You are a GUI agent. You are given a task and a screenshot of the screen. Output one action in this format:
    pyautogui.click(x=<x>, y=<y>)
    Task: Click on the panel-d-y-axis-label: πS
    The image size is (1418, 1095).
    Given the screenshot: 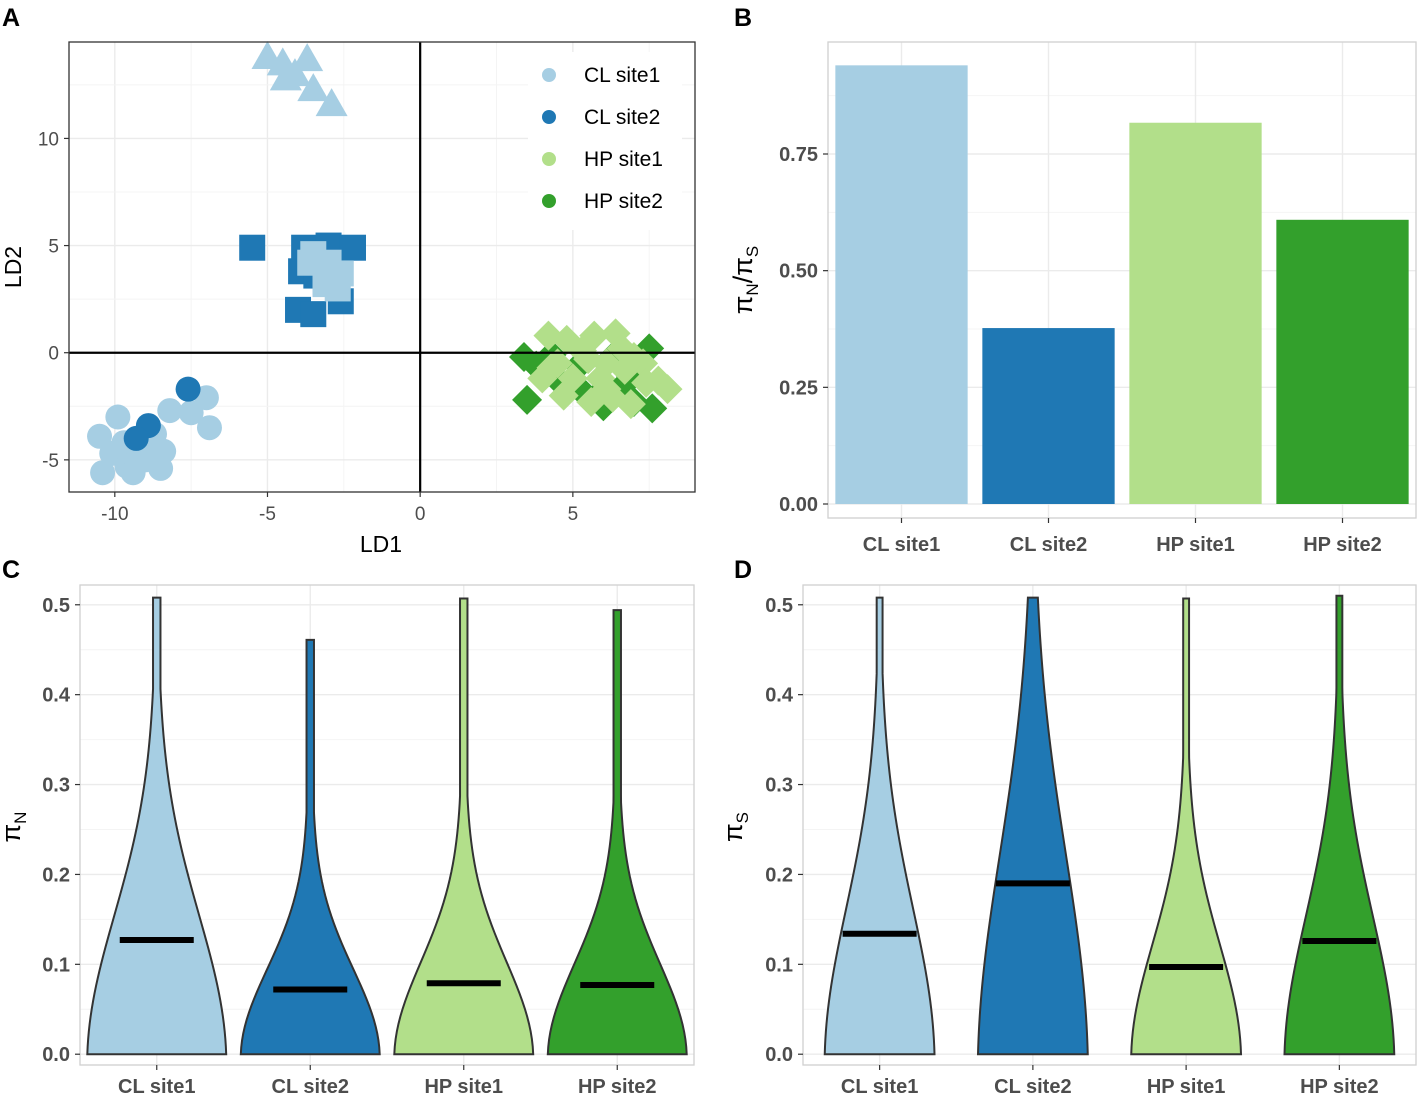 What is the action you would take?
    pyautogui.click(x=735, y=827)
    